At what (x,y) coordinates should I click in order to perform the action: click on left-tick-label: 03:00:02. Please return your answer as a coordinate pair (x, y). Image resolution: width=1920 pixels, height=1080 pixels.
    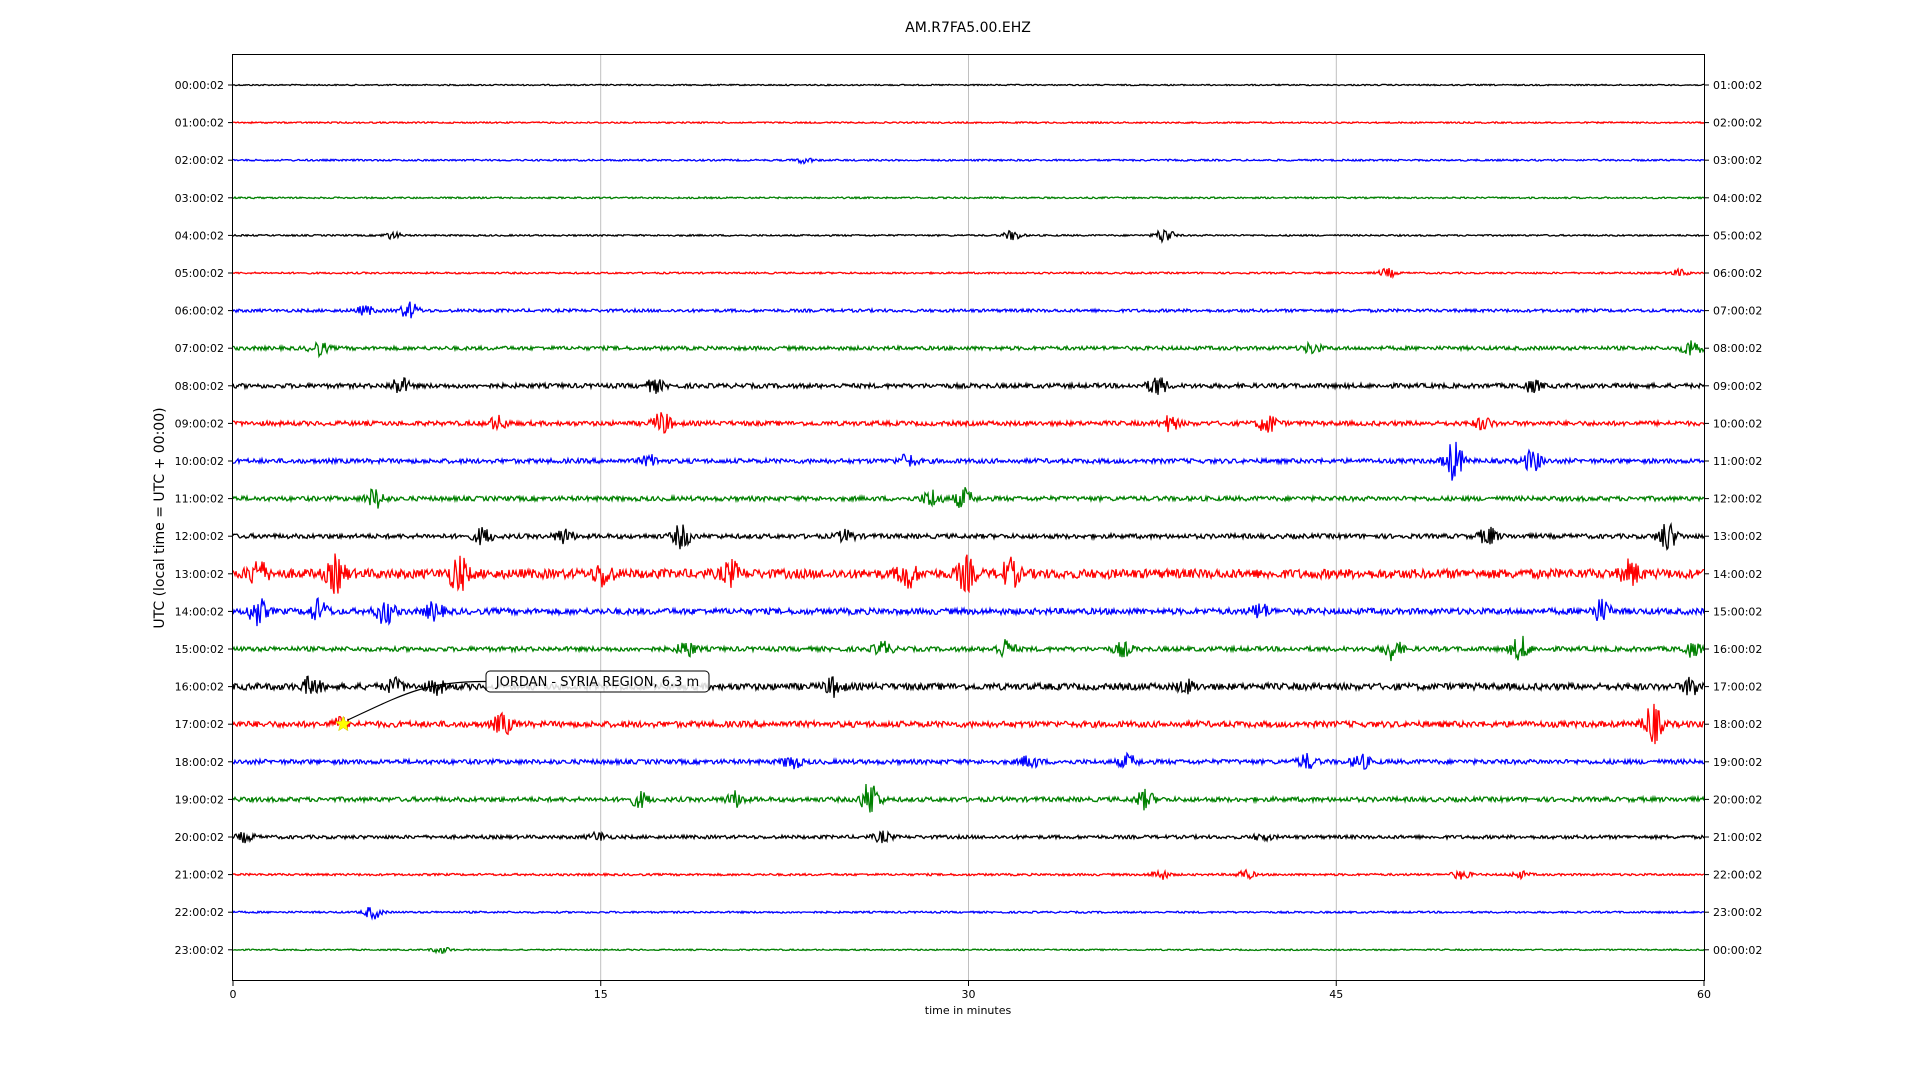
    Looking at the image, I should click on (199, 198).